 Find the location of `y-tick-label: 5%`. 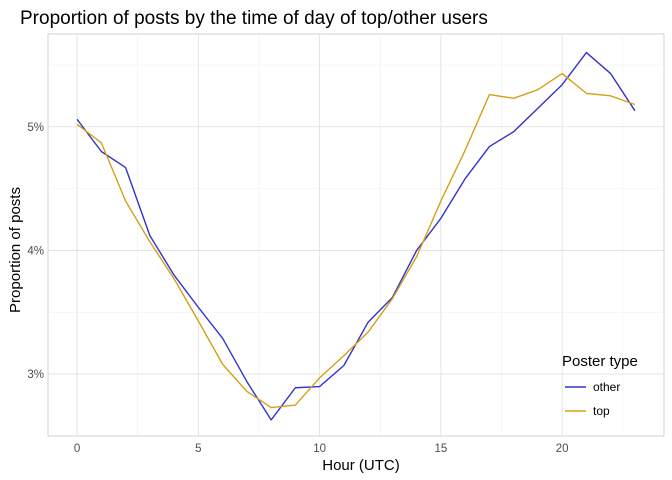

y-tick-label: 5% is located at coordinates (35, 128).